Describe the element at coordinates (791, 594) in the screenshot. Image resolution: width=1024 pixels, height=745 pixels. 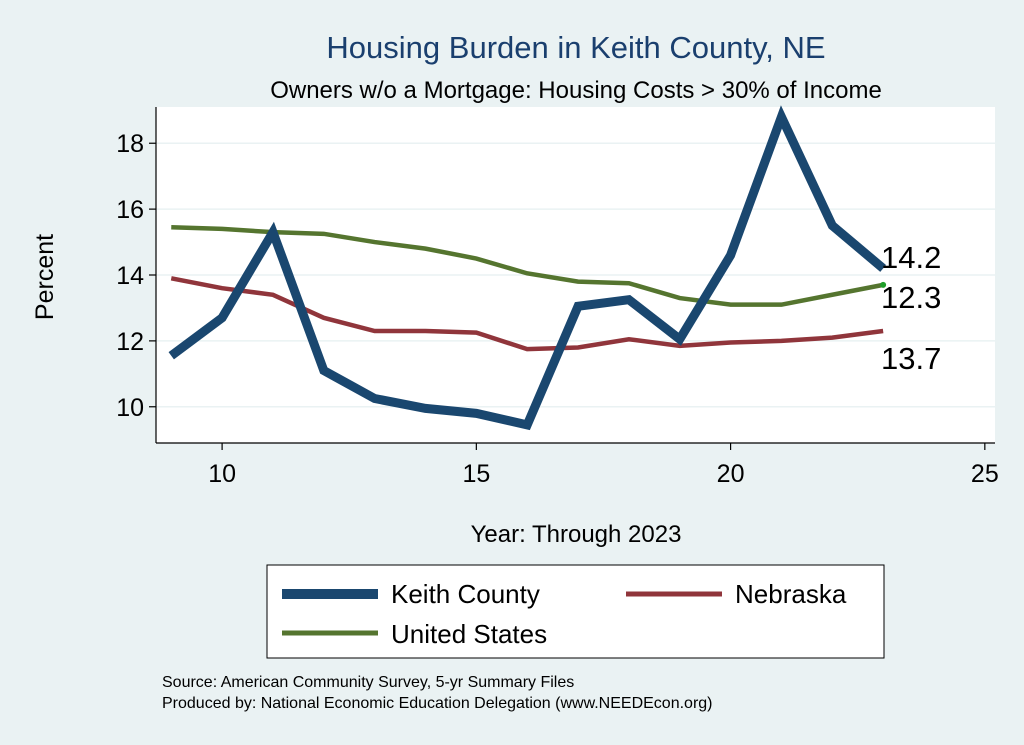
I see `legend-label-nebraska: Nebraska` at that location.